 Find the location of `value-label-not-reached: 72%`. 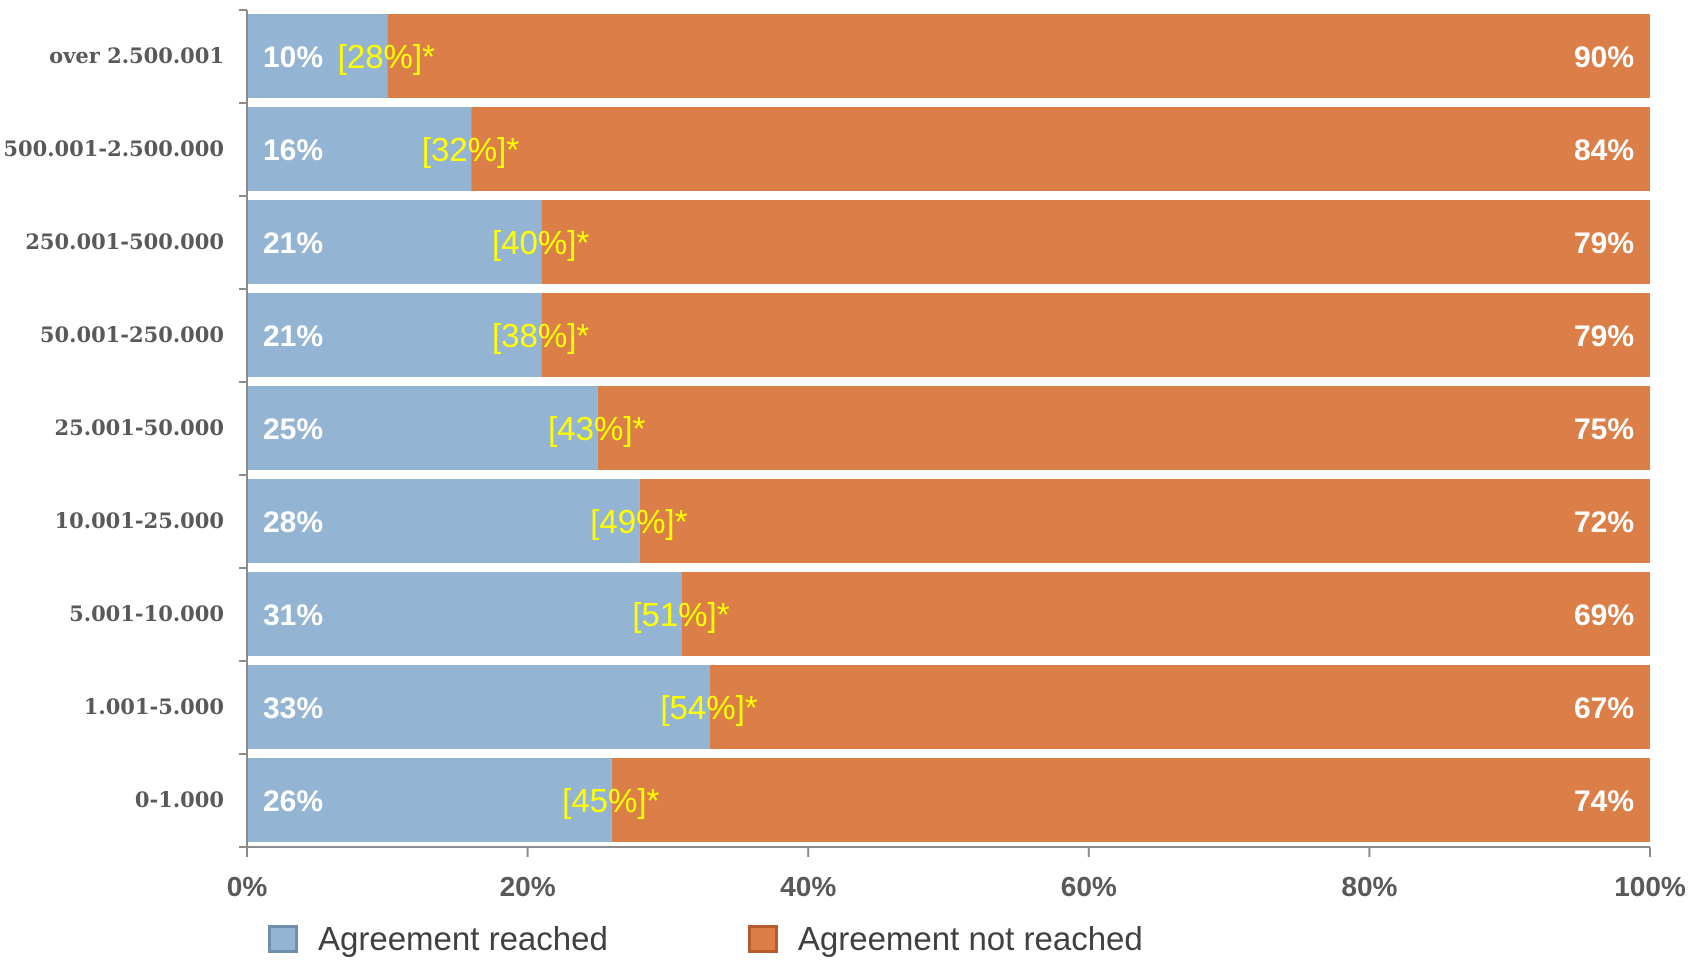

value-label-not-reached: 72% is located at coordinates (1604, 522).